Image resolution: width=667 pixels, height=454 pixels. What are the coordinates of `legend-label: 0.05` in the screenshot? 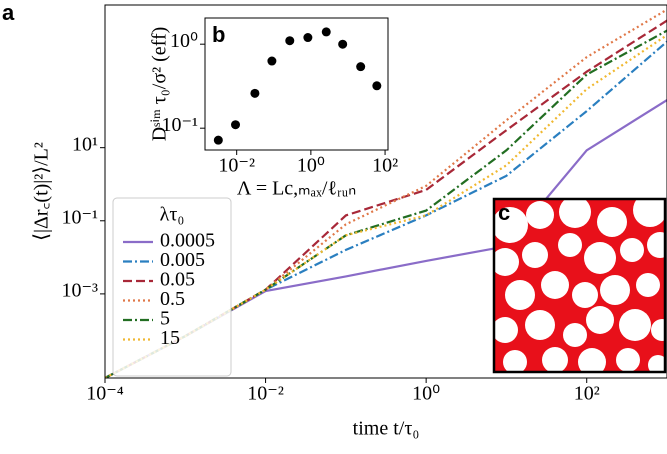 It's located at (177, 280).